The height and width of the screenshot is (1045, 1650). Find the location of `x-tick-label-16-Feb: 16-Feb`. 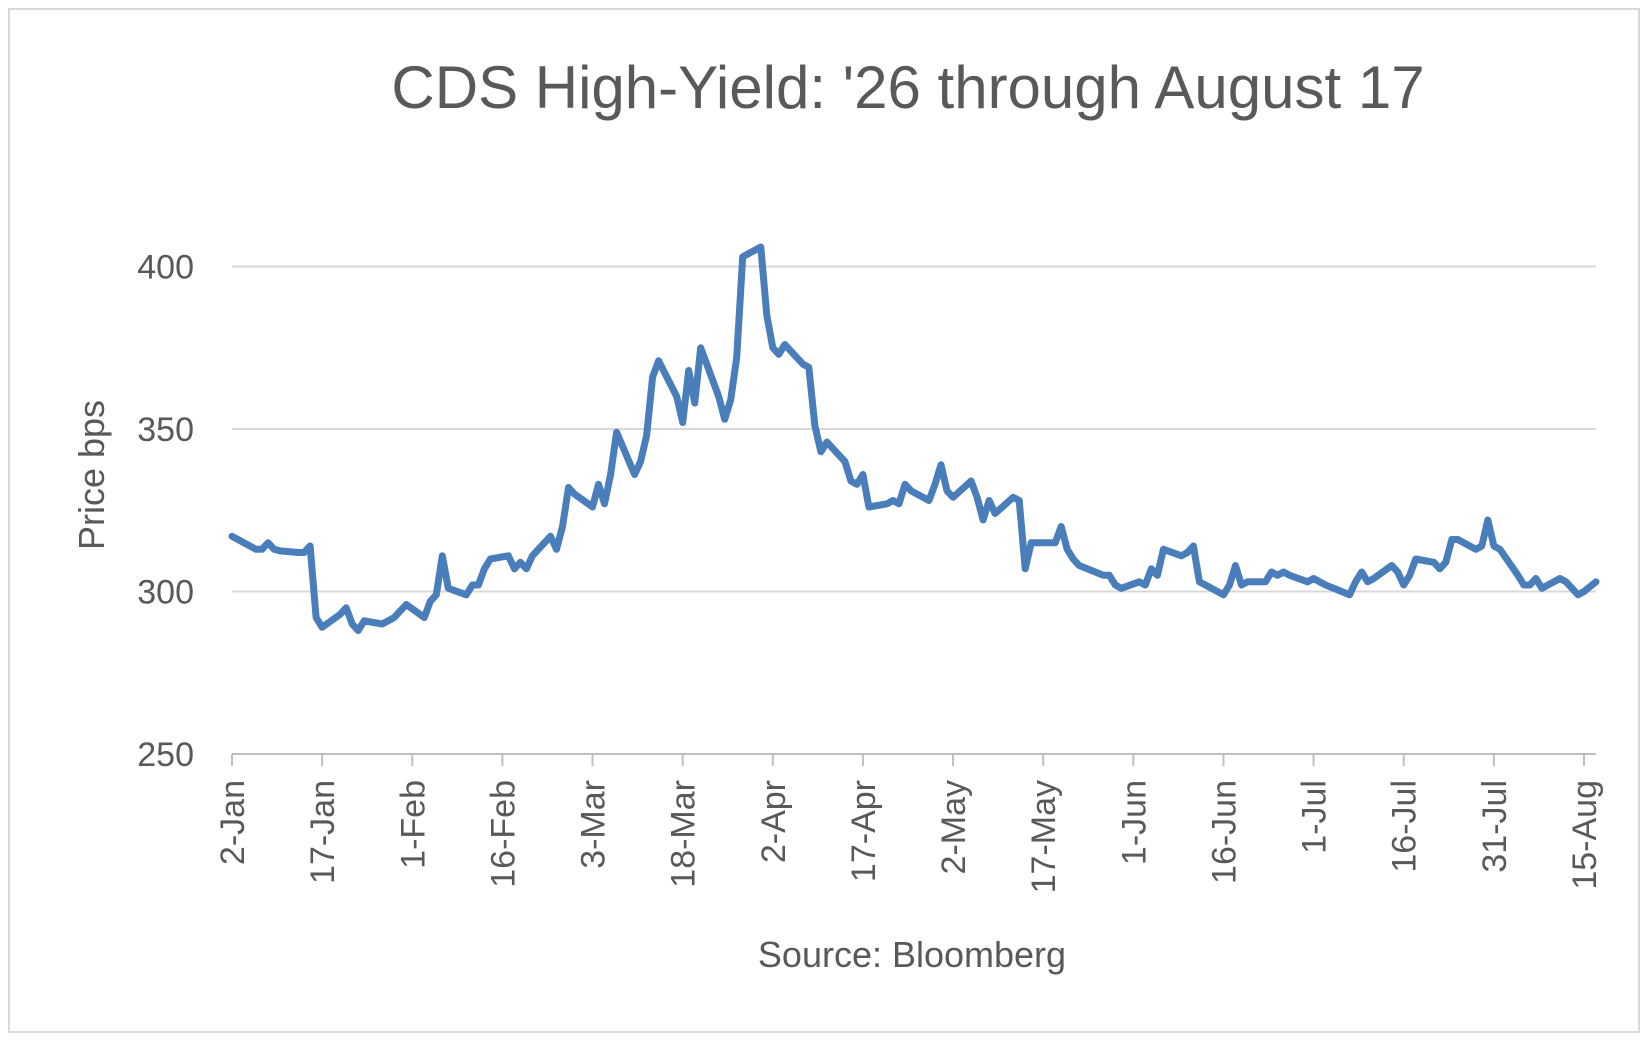

x-tick-label-16-Feb: 16-Feb is located at coordinates (503, 834).